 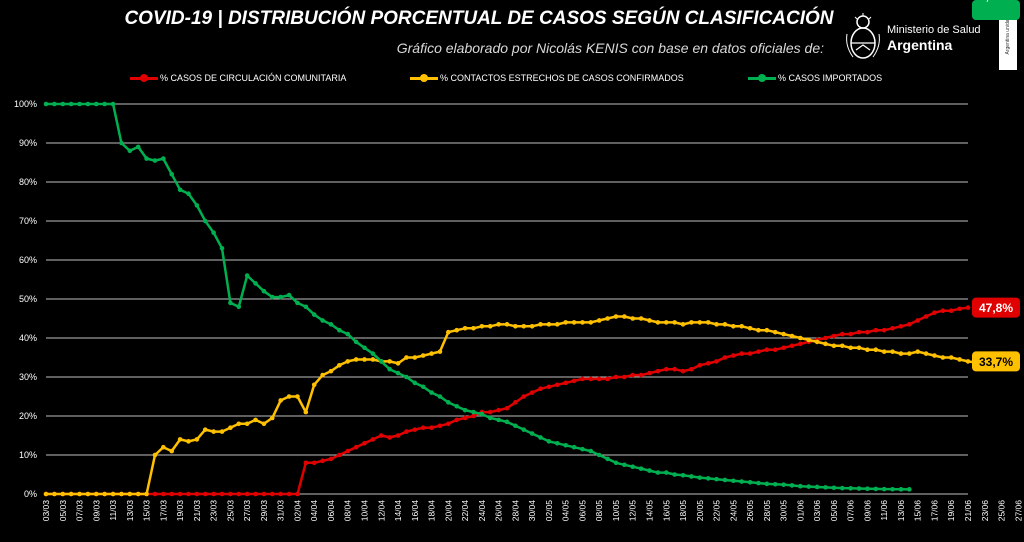 I want to click on x-tick-label: 10/04, so click(x=365, y=511).